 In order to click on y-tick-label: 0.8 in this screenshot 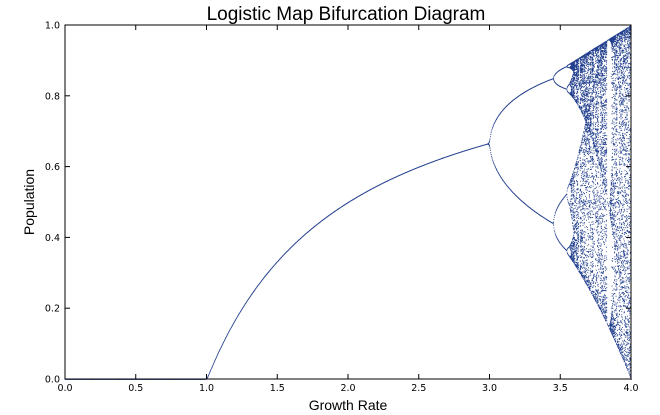, I will do `click(52, 96)`.